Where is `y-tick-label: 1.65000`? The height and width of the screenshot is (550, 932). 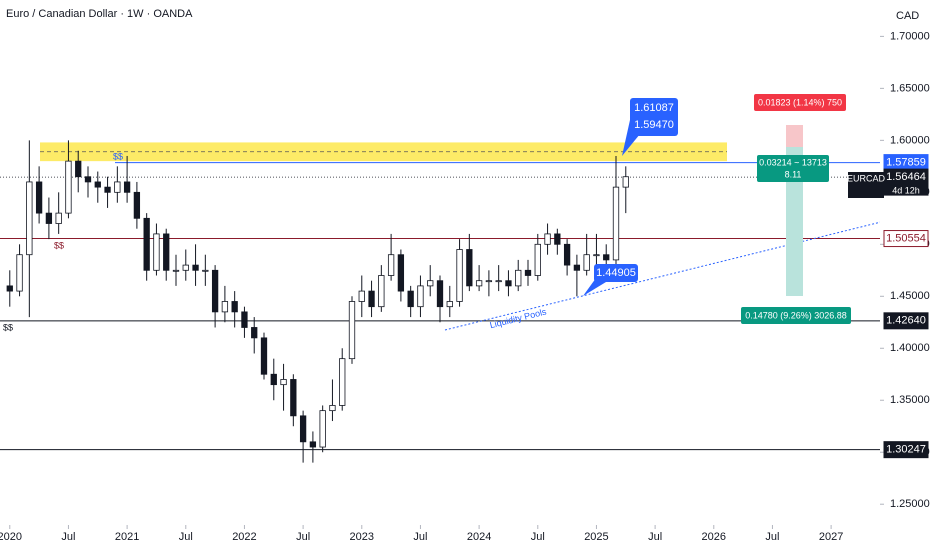 y-tick-label: 1.65000 is located at coordinates (910, 88).